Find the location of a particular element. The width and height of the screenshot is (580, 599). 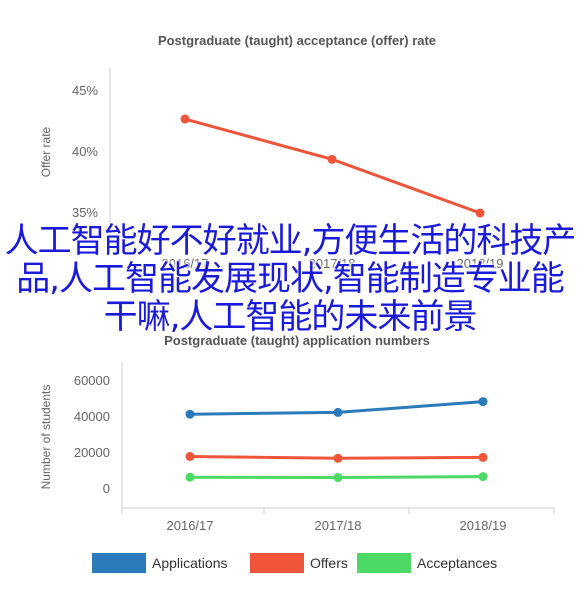

applications-x-tick-label: 2016/17 is located at coordinates (190, 525).